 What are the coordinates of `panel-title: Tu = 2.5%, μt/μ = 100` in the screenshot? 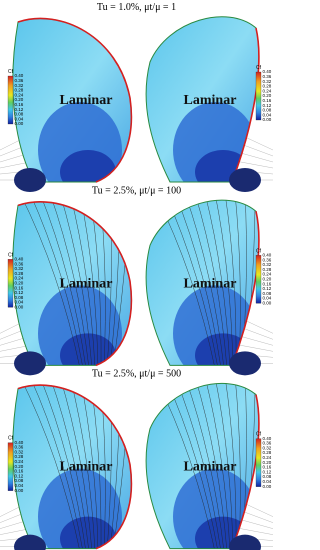 It's located at (136, 190).